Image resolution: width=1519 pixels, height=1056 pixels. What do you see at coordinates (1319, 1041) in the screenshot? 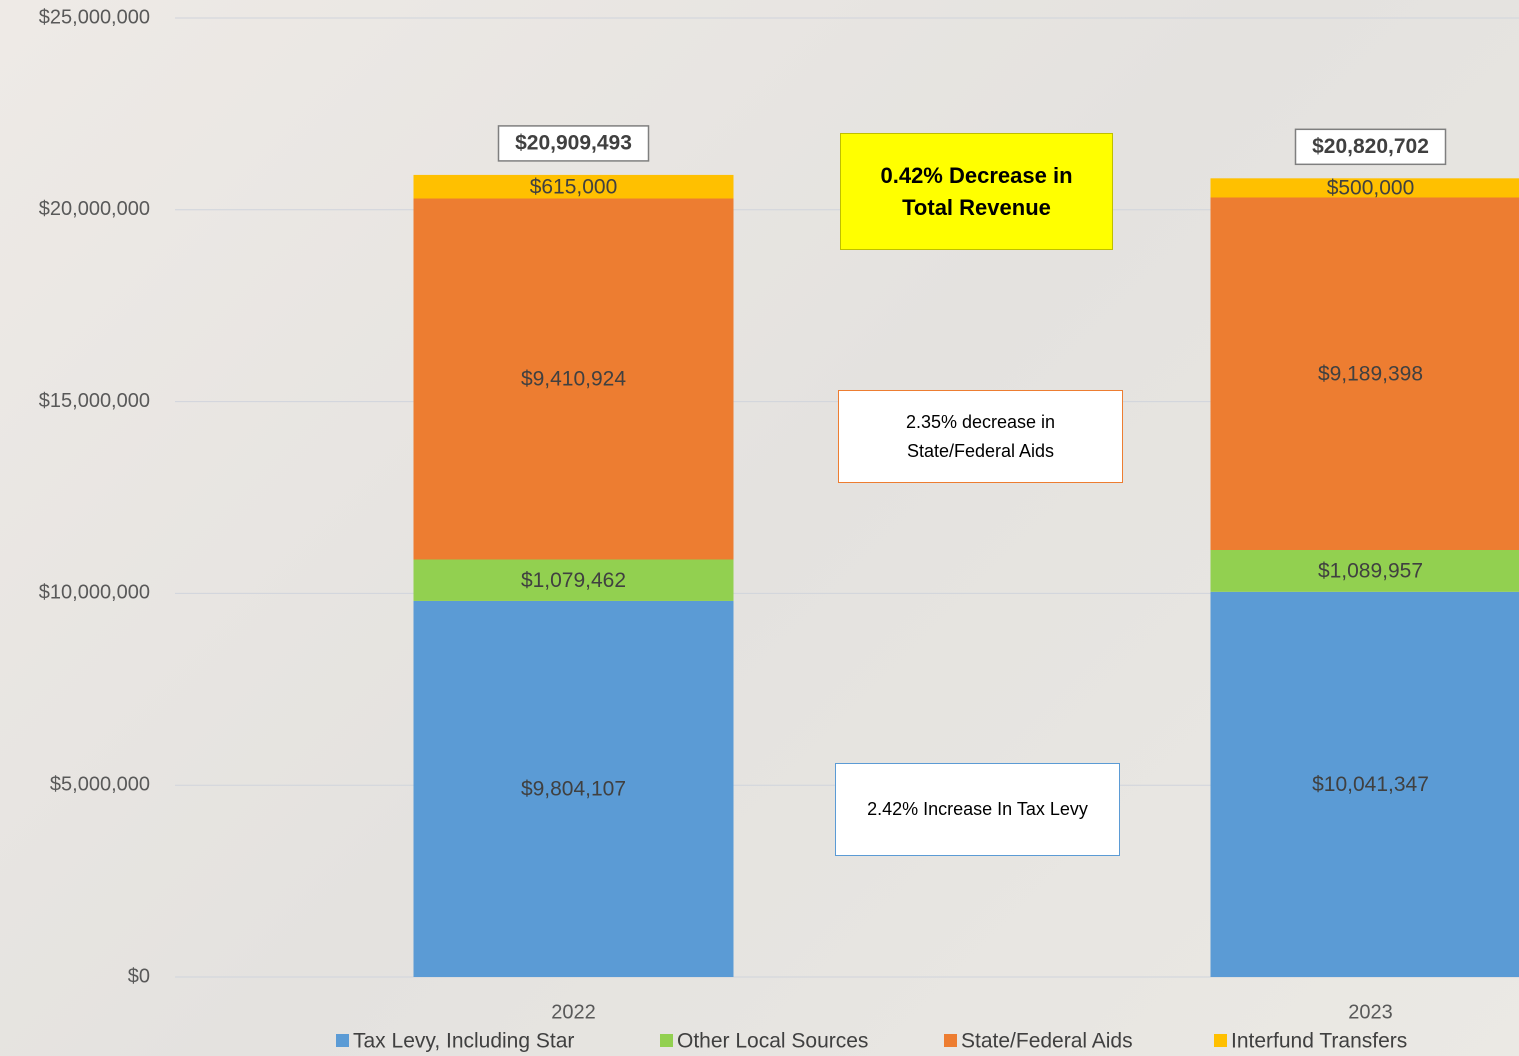
I see `legend-label: Interfund Transfers` at bounding box center [1319, 1041].